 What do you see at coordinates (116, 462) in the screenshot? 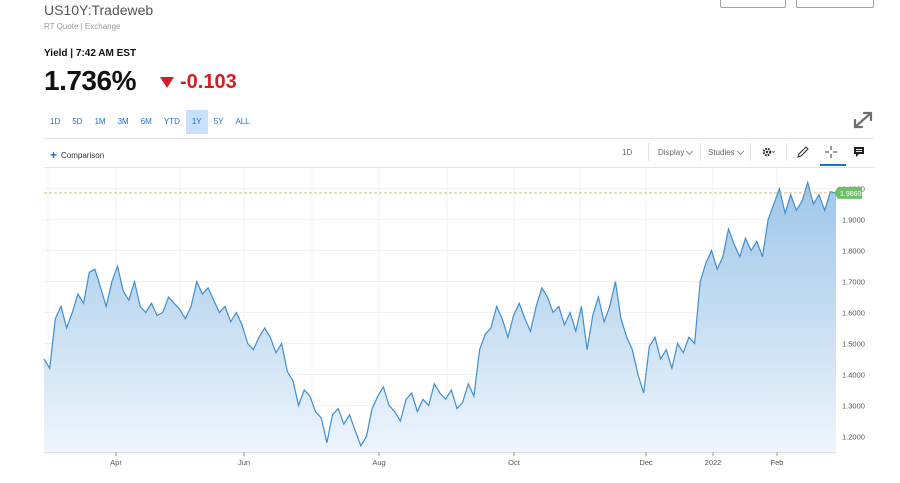
I see `x-tick-label: Apr` at bounding box center [116, 462].